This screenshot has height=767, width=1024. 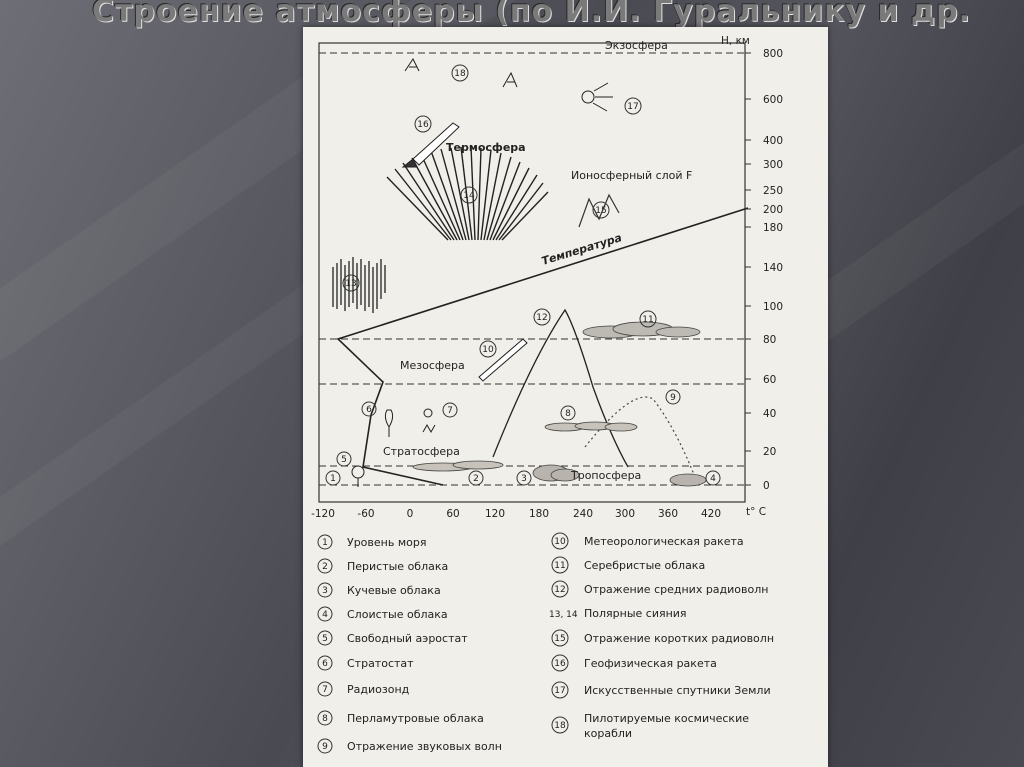 I want to click on svg-text: Отражение коротких радиоволн, so click(x=679, y=638).